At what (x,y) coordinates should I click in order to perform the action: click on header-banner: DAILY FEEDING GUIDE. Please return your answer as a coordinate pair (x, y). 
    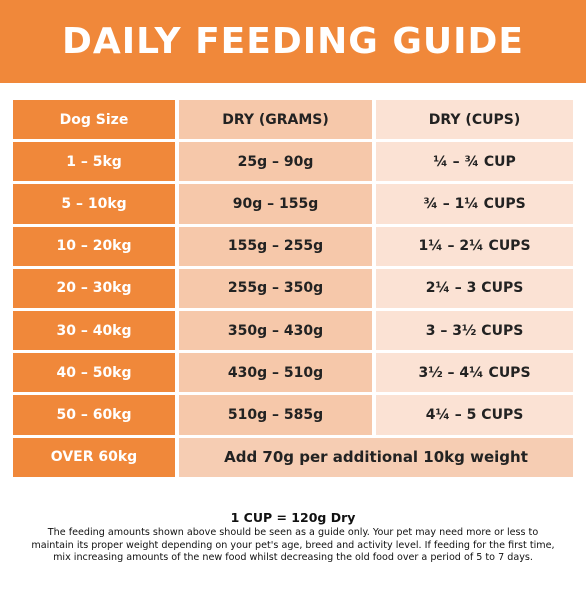
    Looking at the image, I should click on (293, 41).